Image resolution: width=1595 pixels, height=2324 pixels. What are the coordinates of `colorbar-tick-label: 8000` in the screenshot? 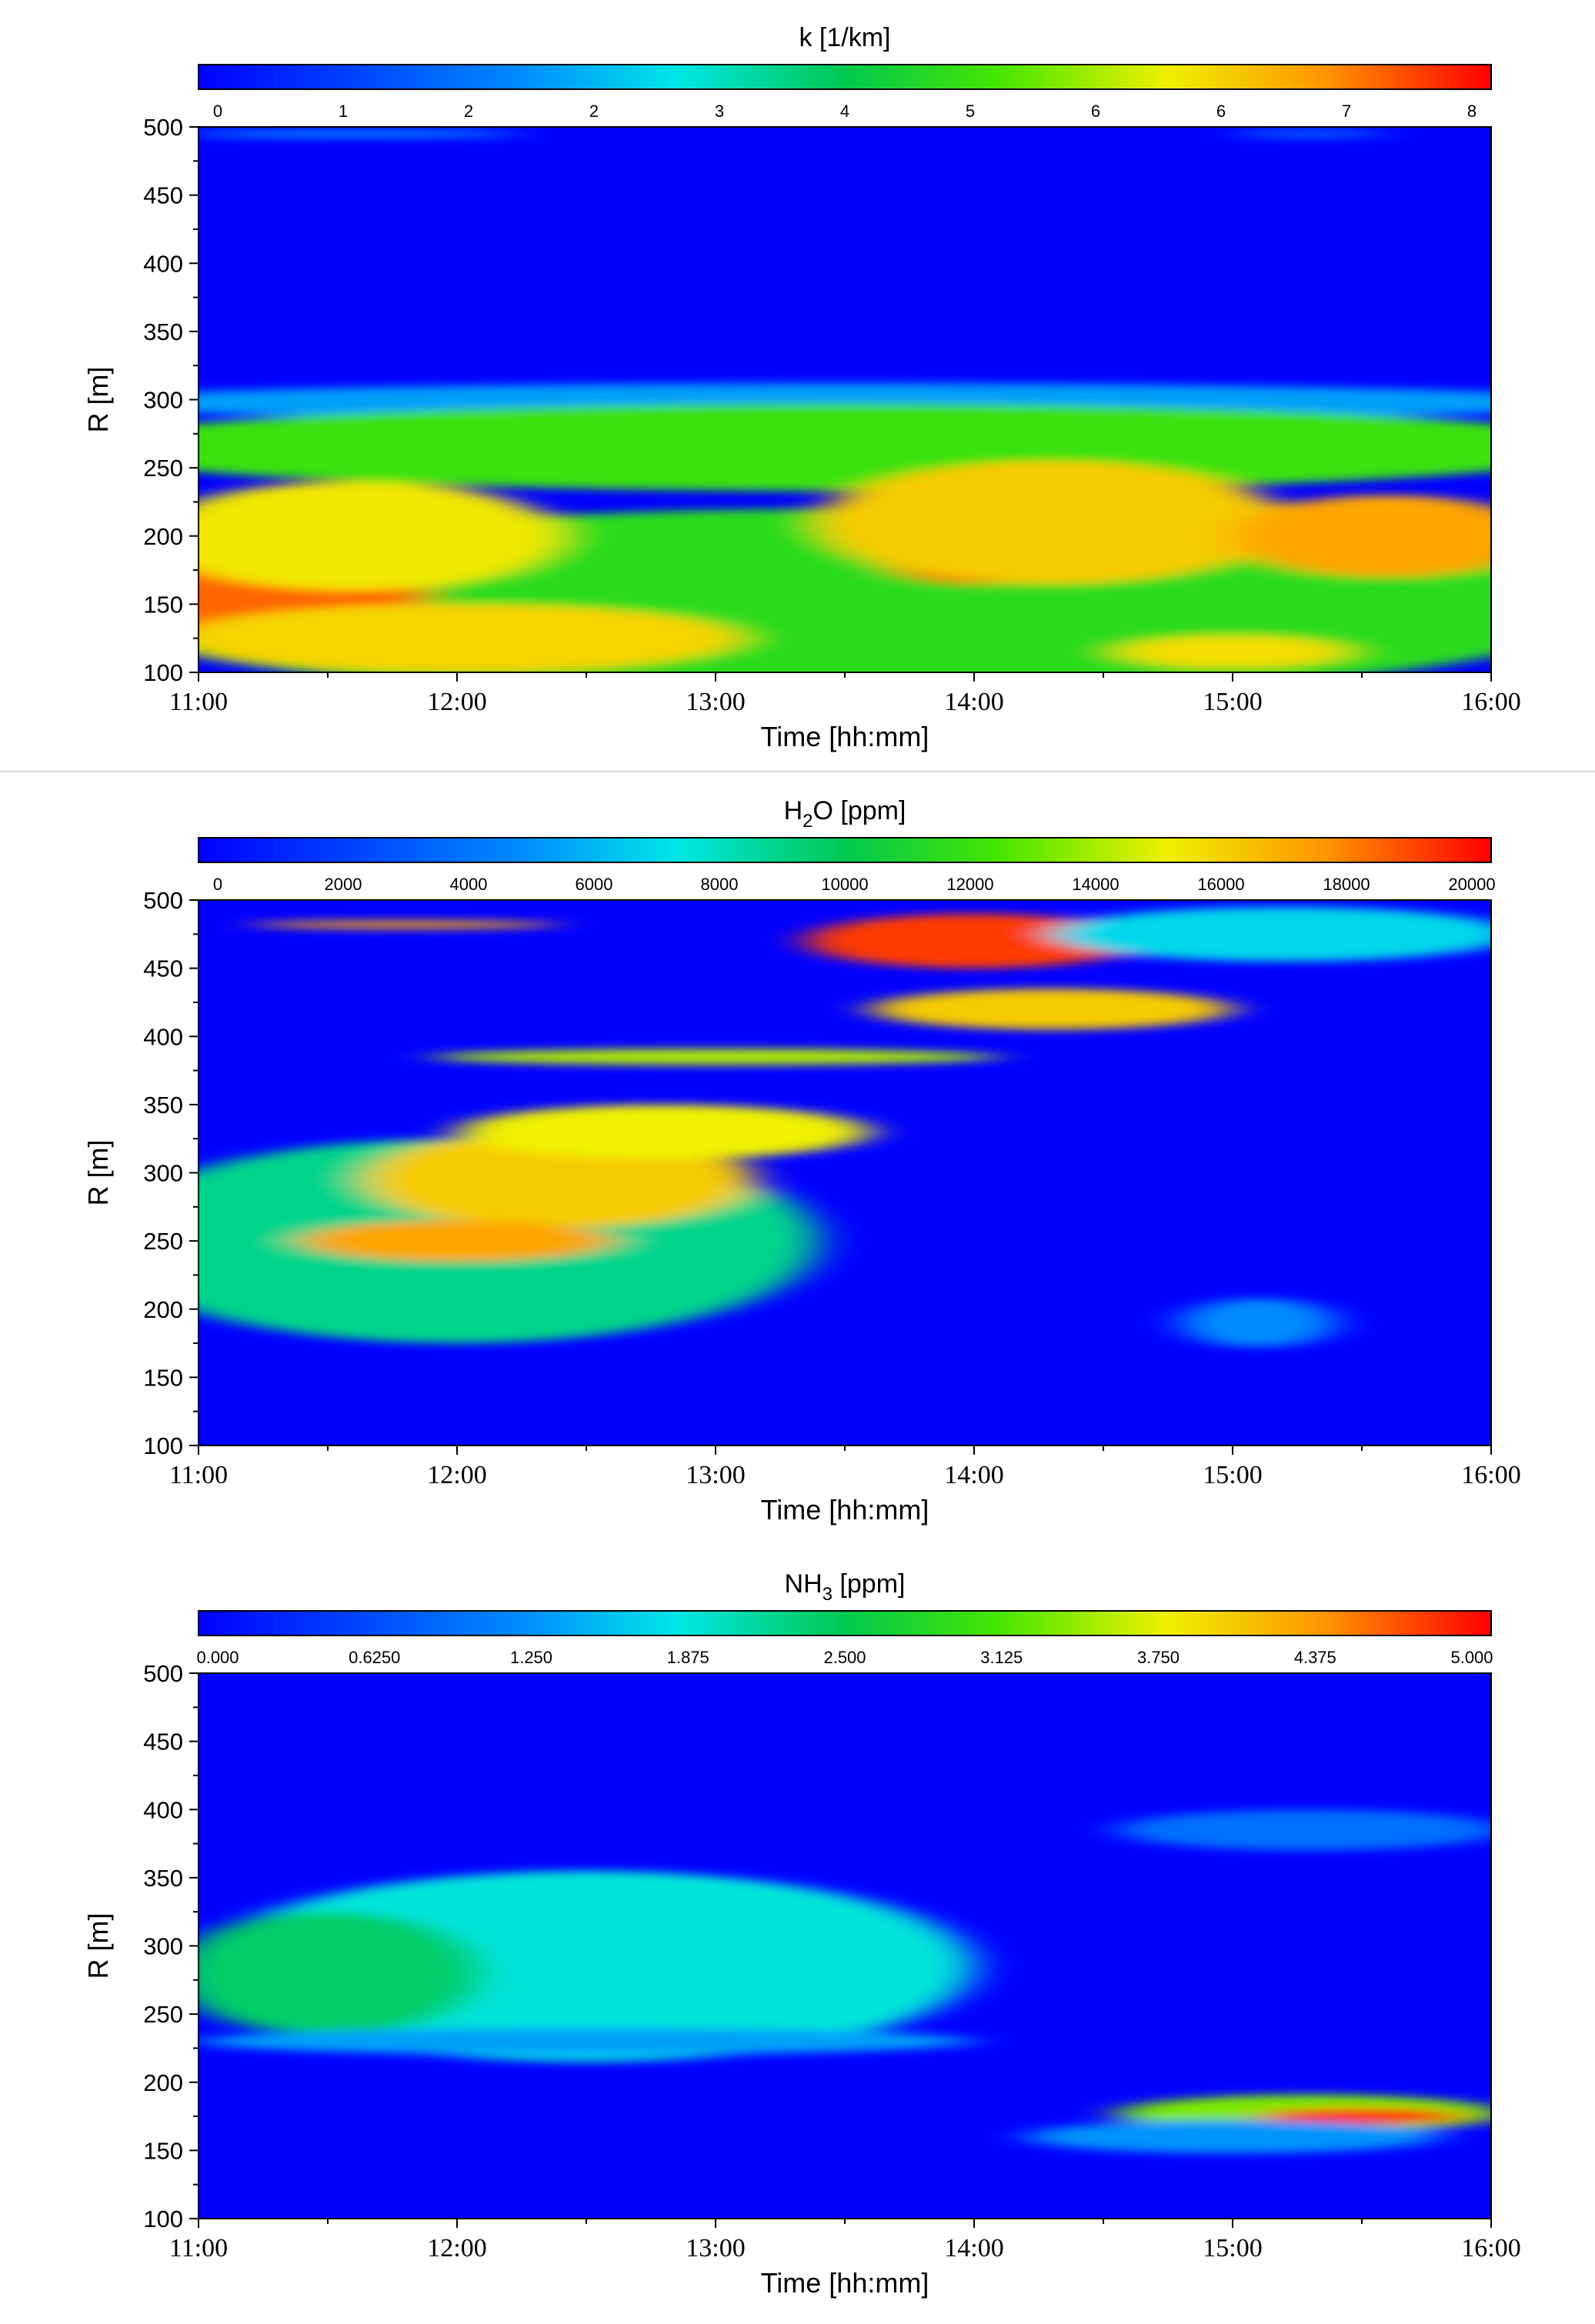 It's located at (720, 884).